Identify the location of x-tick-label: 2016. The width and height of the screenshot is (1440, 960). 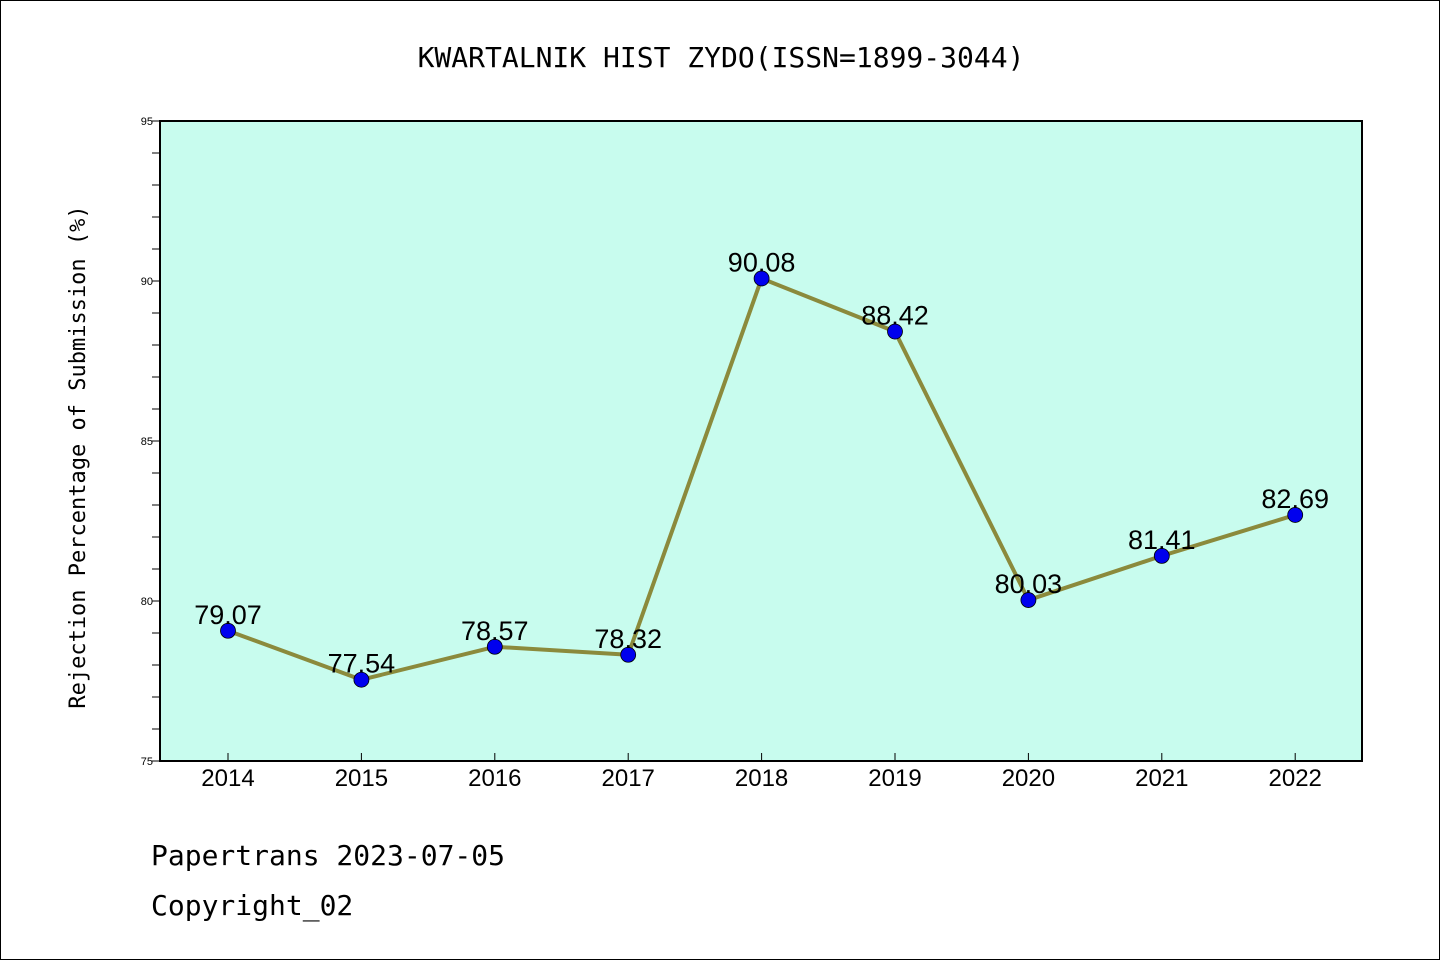
(494, 778).